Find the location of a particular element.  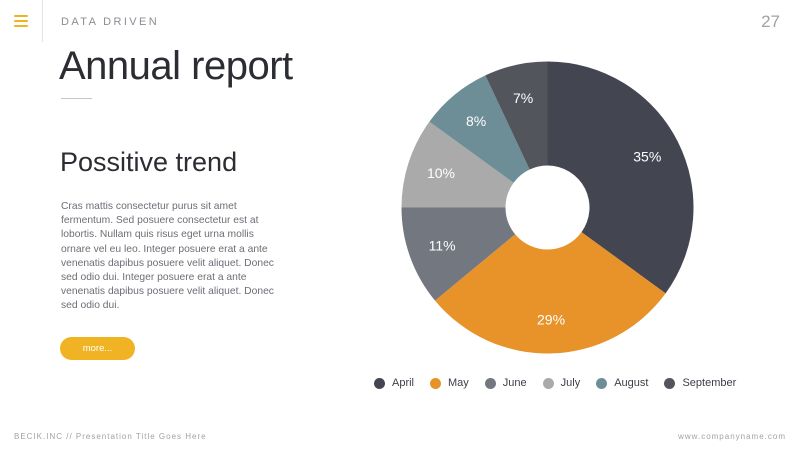

page-number: 27 is located at coordinates (770, 21).